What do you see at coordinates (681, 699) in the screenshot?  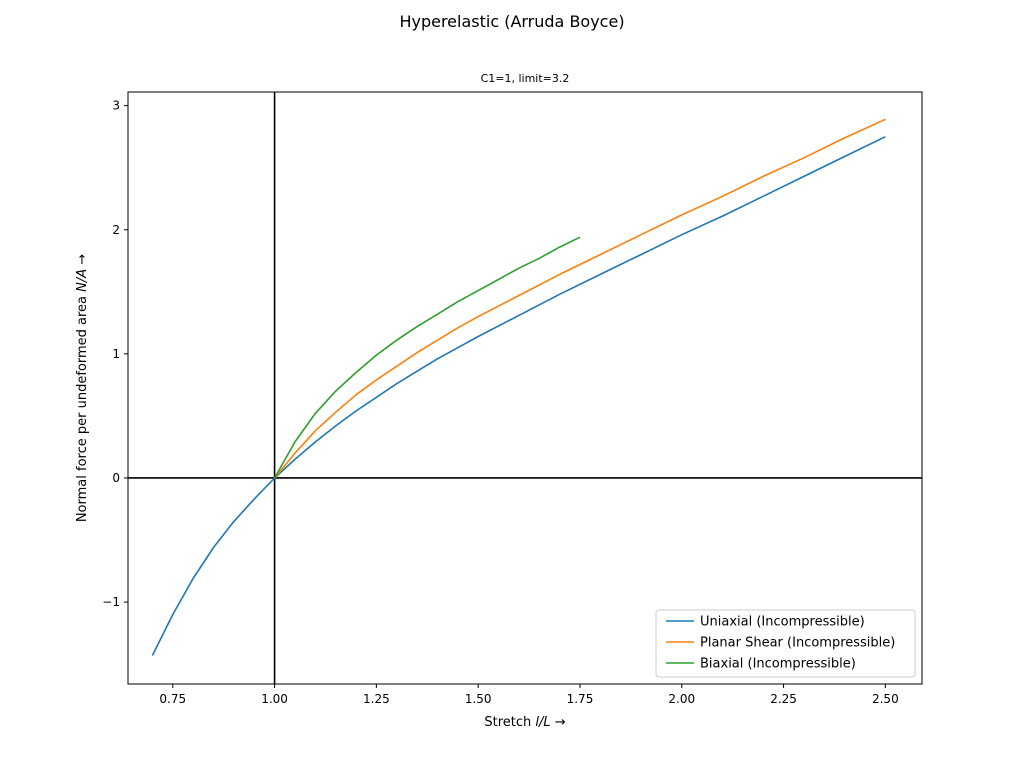 I see `x-tick-label: 2.00` at bounding box center [681, 699].